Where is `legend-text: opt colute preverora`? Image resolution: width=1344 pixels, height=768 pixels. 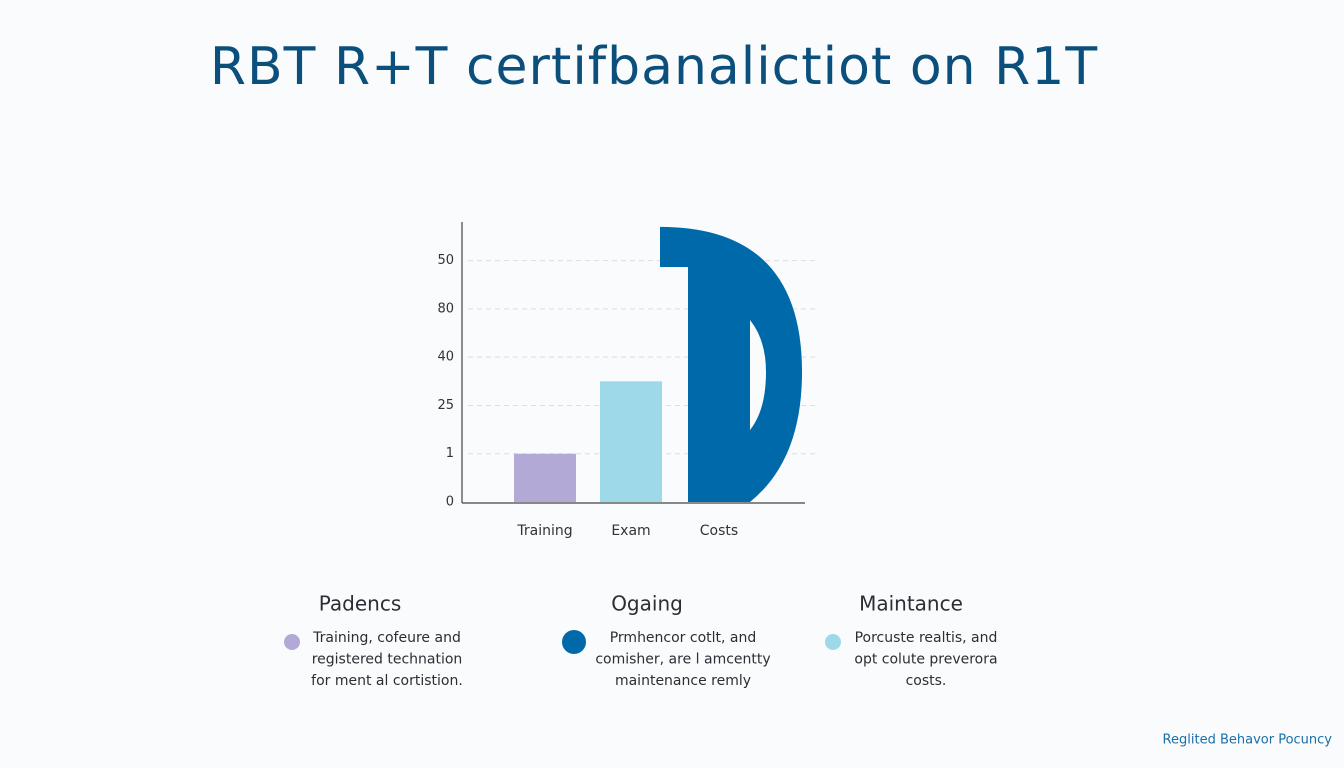
legend-text: opt colute preverora is located at coordinates (925, 660).